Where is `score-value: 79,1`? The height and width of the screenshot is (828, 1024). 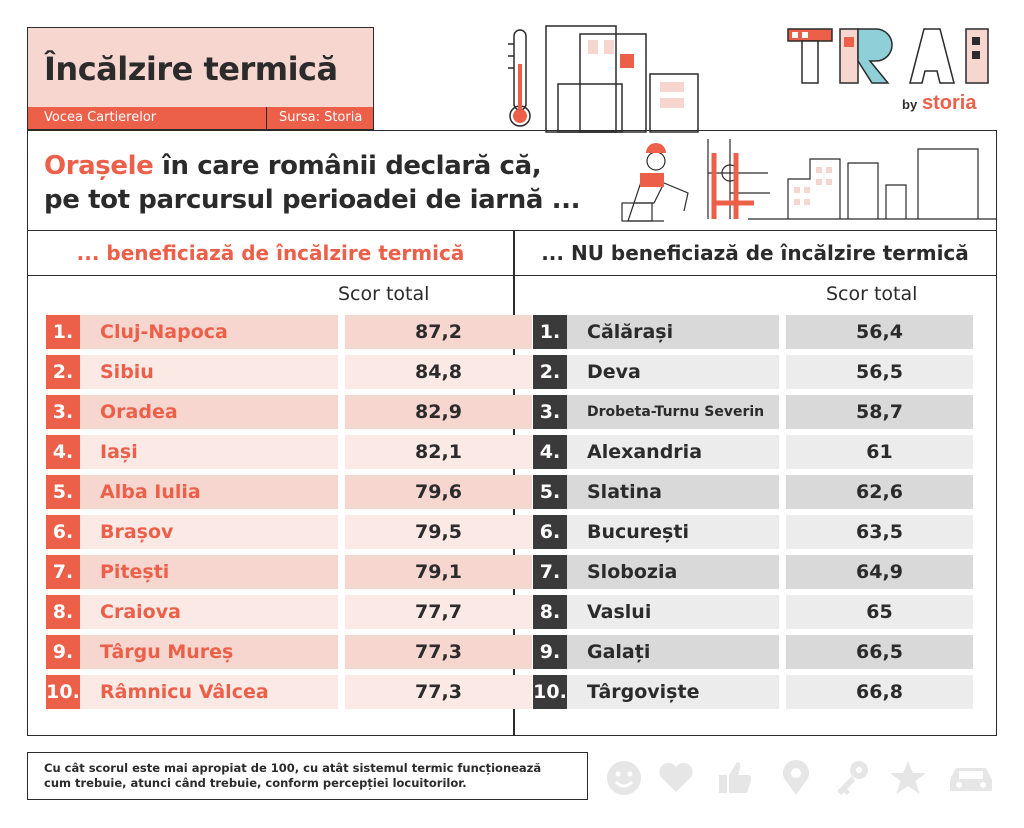
score-value: 79,1 is located at coordinates (438, 572).